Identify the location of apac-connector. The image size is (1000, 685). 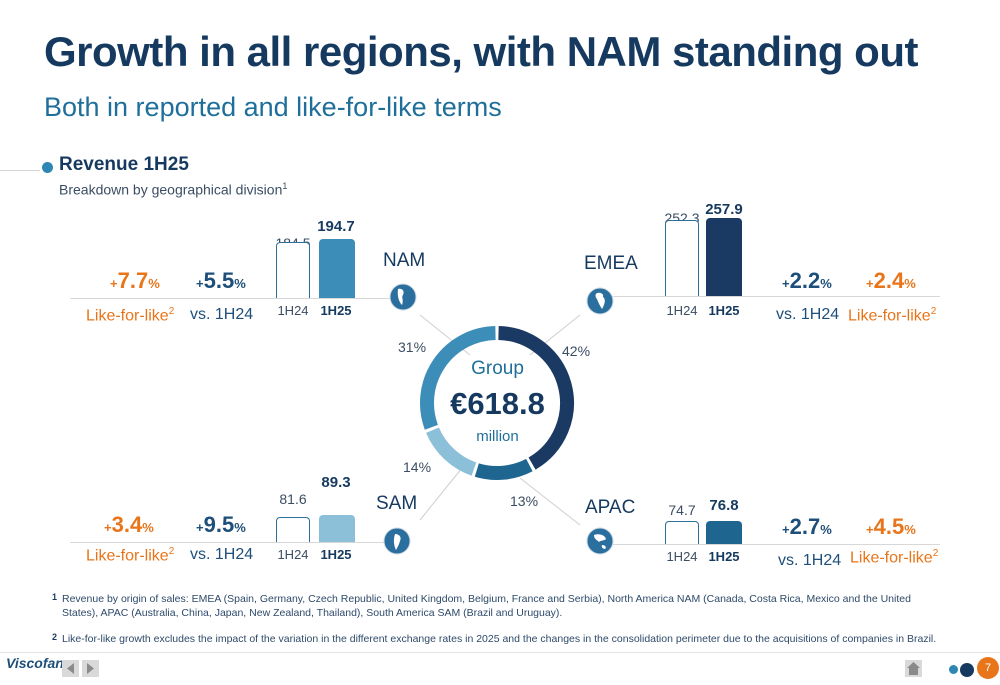
(550, 501).